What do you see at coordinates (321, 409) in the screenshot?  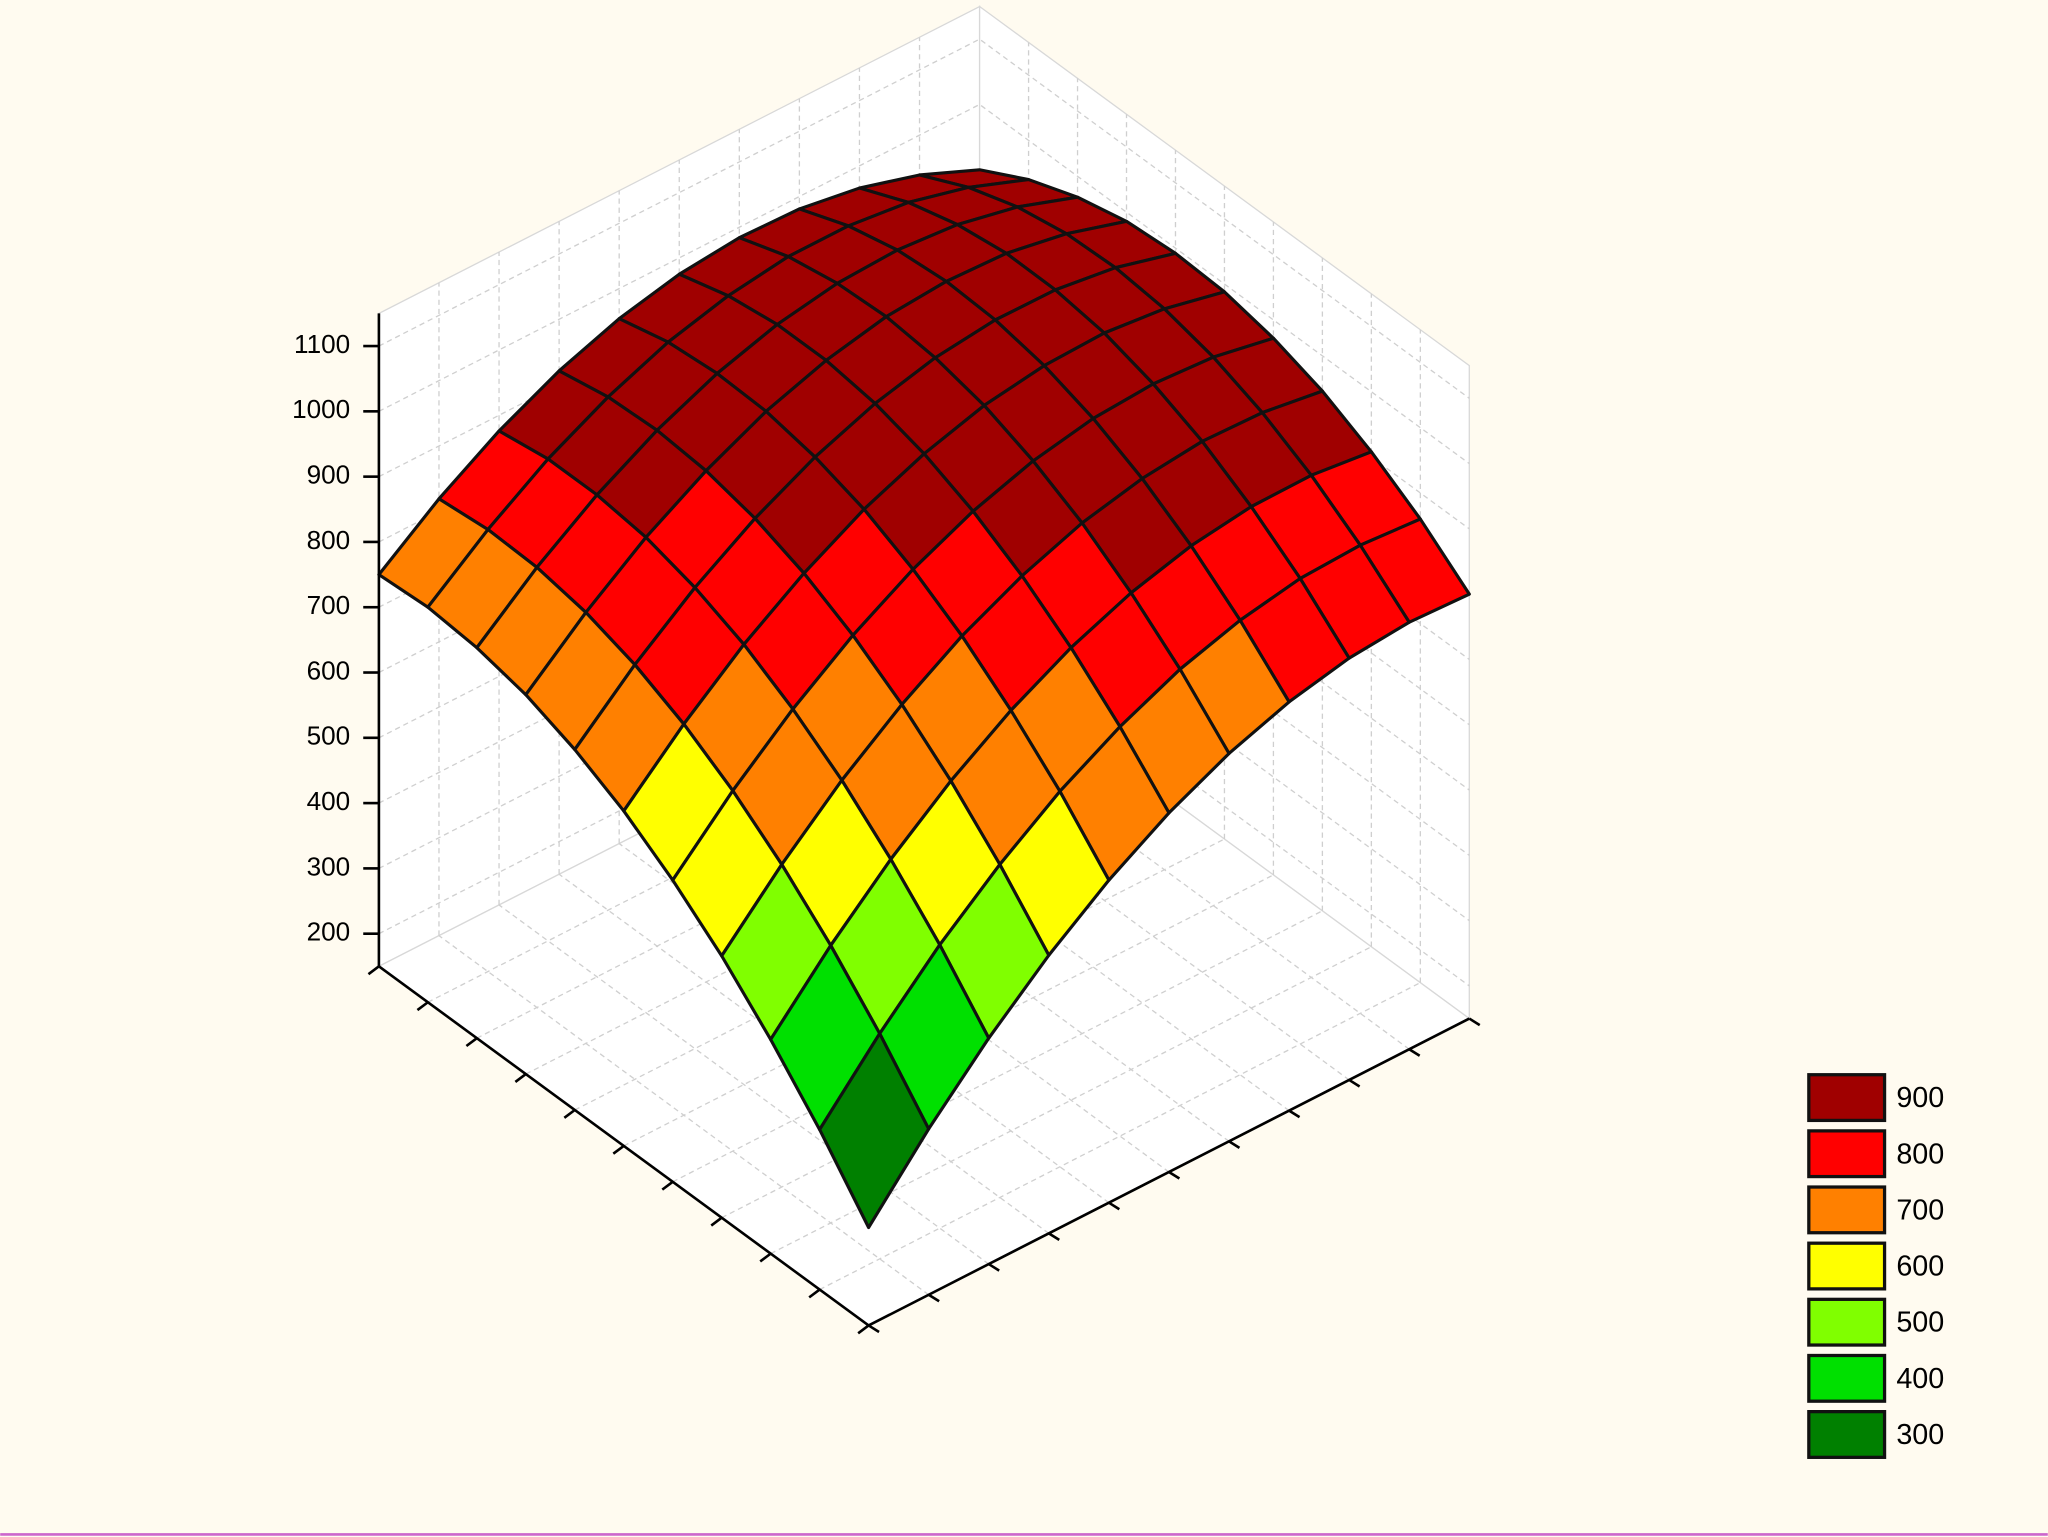 I see `z-tick-label: 1000` at bounding box center [321, 409].